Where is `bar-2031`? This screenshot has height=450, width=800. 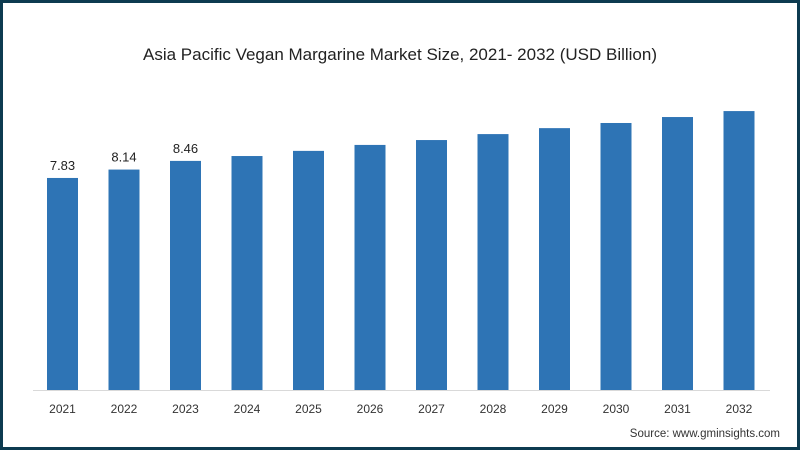
bar-2031 is located at coordinates (677, 253).